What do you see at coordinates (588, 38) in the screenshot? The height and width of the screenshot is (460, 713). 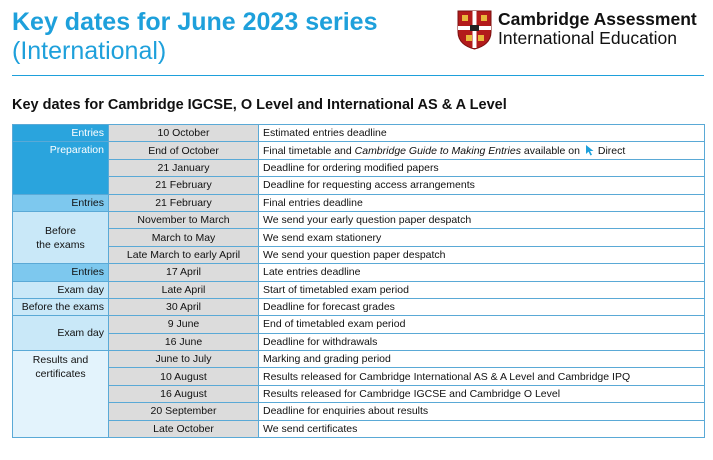 I see `brand-line2: International Education` at bounding box center [588, 38].